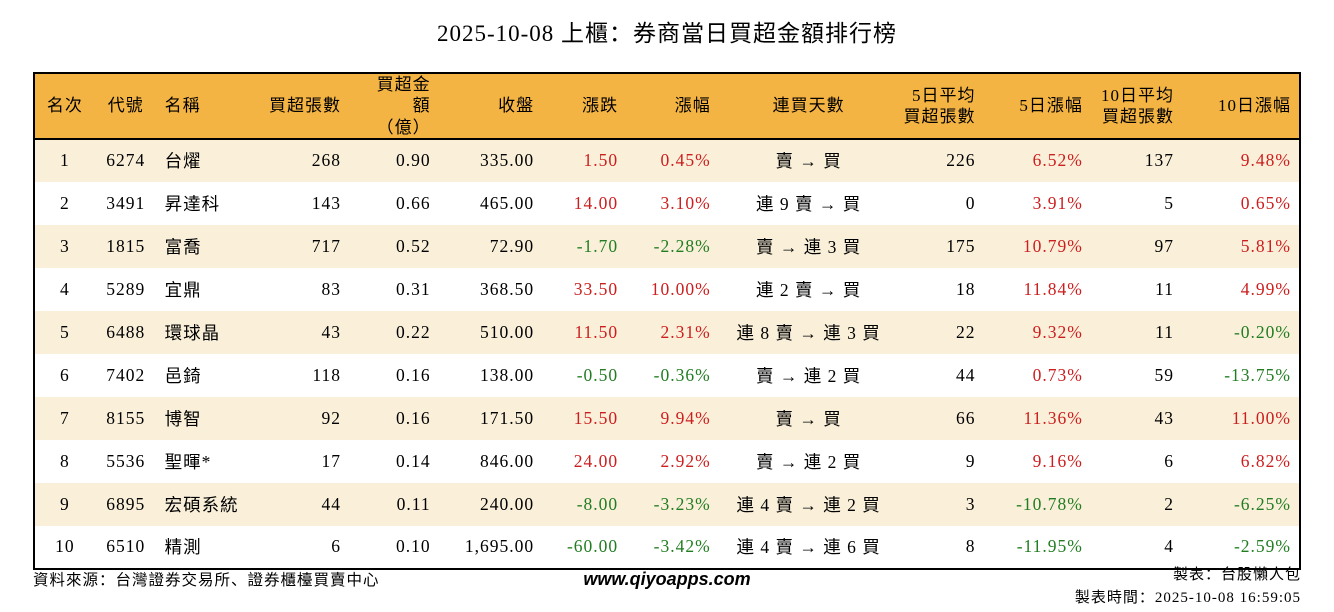  Describe the element at coordinates (1169, 503) in the screenshot. I see `cell-avg10_lots: 2` at that location.